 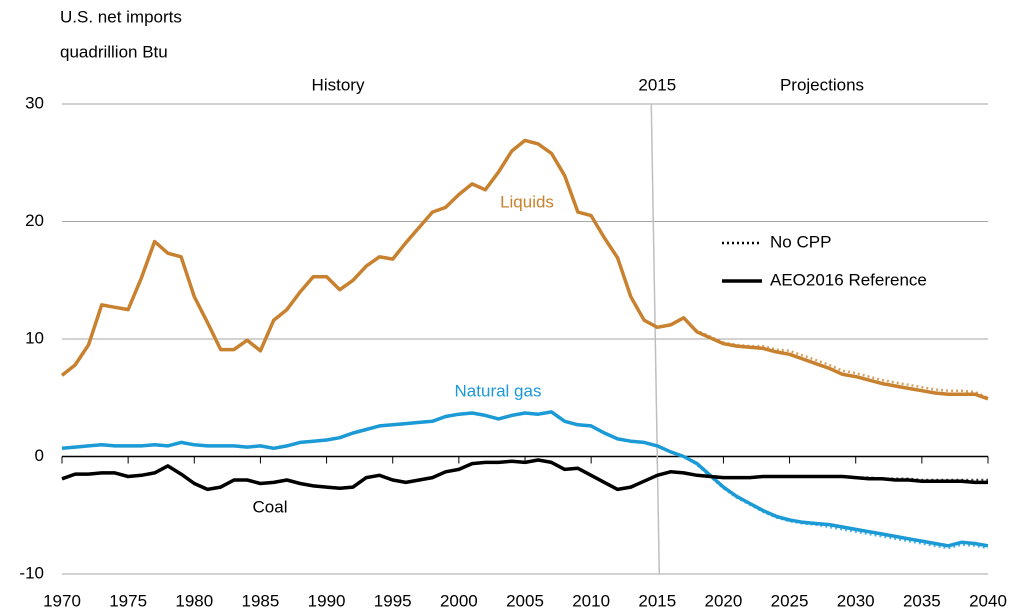 What do you see at coordinates (822, 84) in the screenshot?
I see `annotation: Projections` at bounding box center [822, 84].